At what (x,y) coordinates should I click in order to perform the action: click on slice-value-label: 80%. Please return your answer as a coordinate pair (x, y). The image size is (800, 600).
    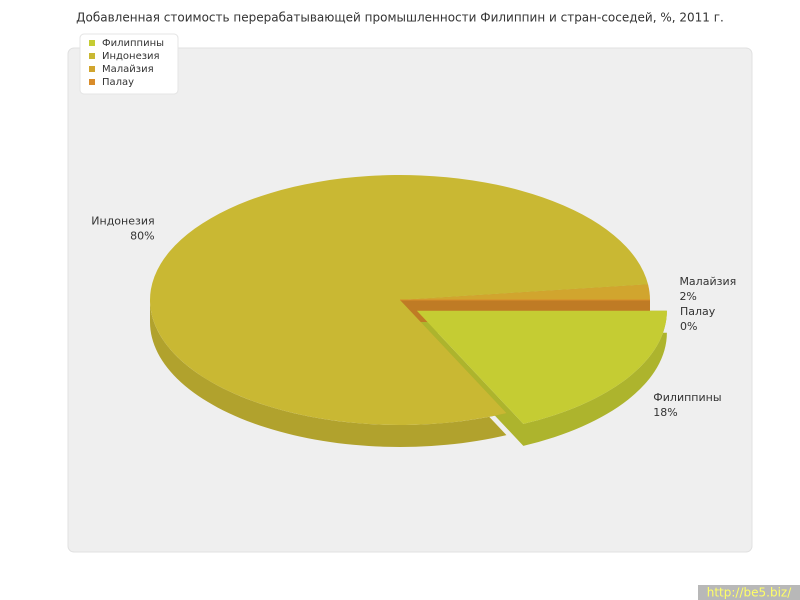
    Looking at the image, I should click on (142, 236).